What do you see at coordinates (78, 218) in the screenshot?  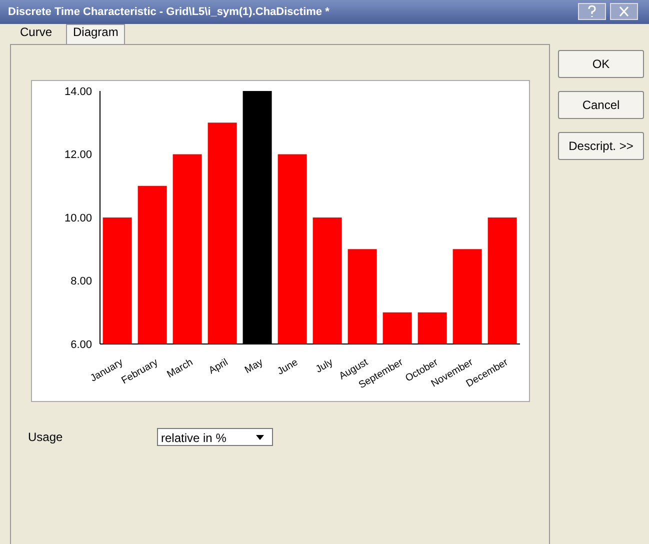 I see `y-tick-label: 10.00` at bounding box center [78, 218].